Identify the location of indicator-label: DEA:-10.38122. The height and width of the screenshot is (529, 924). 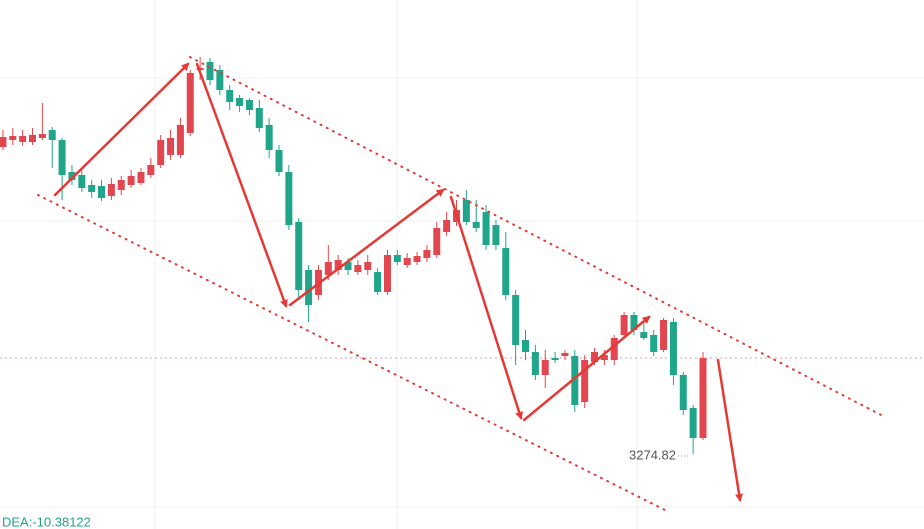
(46, 521).